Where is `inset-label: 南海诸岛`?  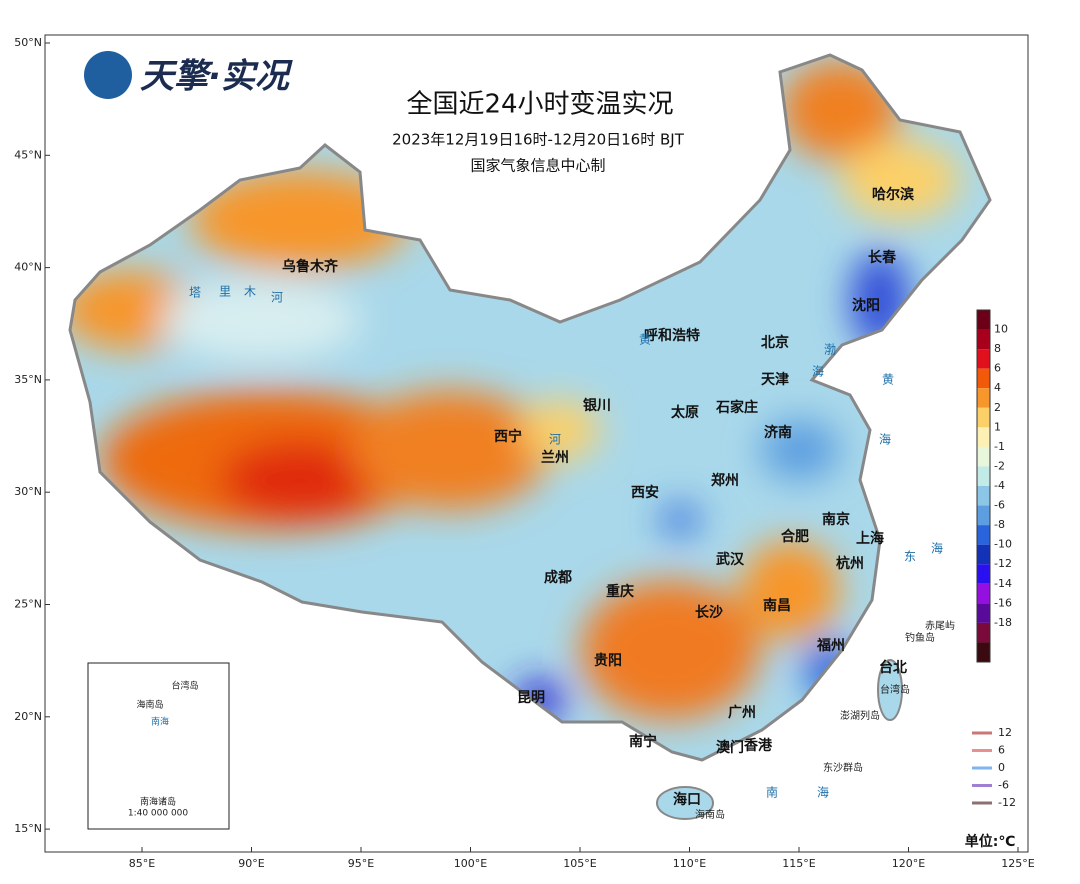 inset-label: 南海诸岛 is located at coordinates (158, 802).